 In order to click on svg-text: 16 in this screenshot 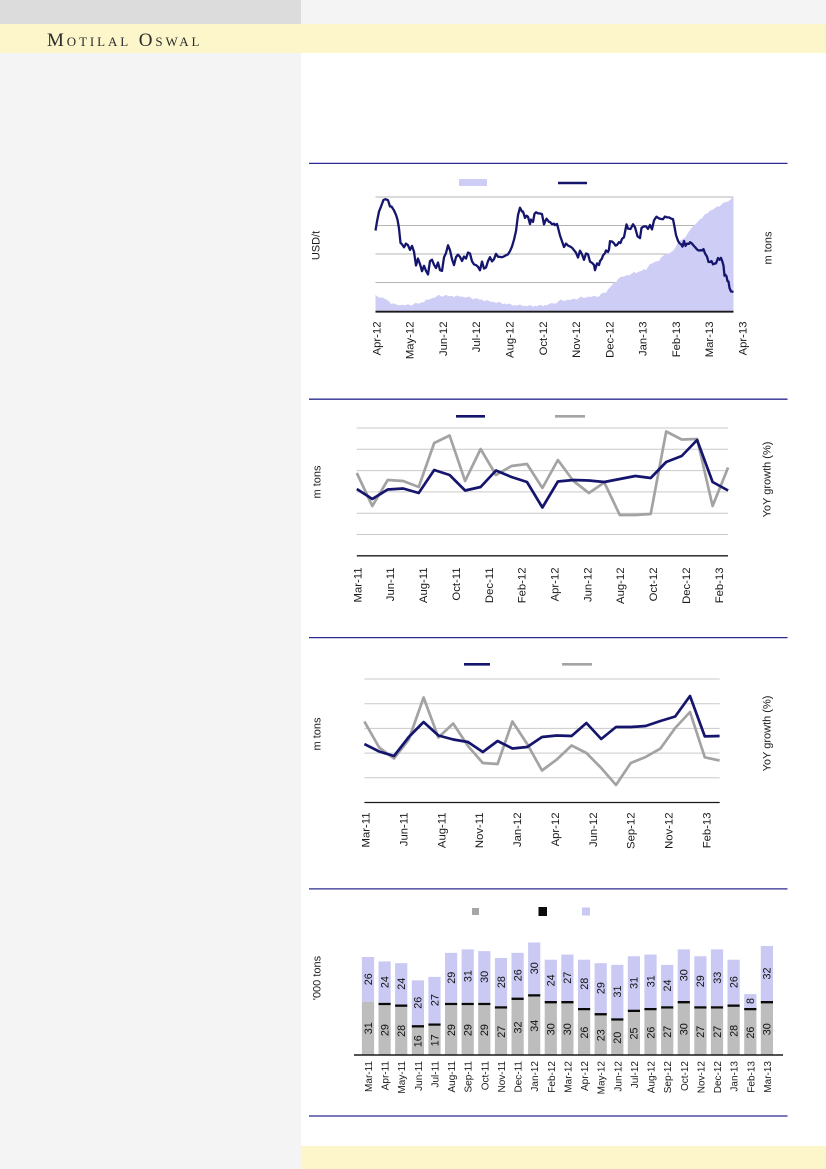, I will do `click(419, 1041)`.